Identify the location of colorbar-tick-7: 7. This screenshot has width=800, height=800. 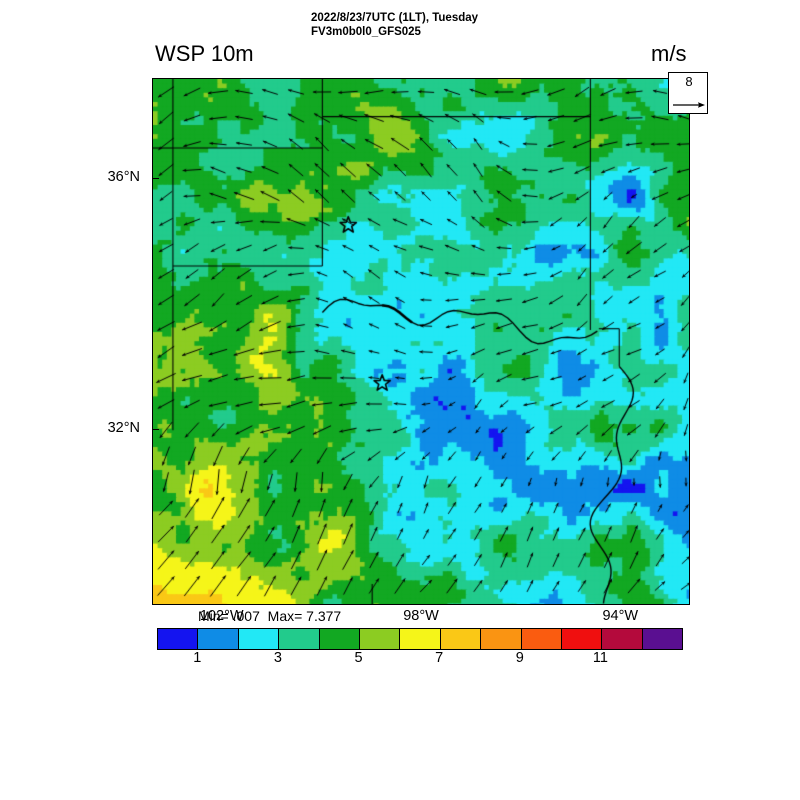
(439, 658).